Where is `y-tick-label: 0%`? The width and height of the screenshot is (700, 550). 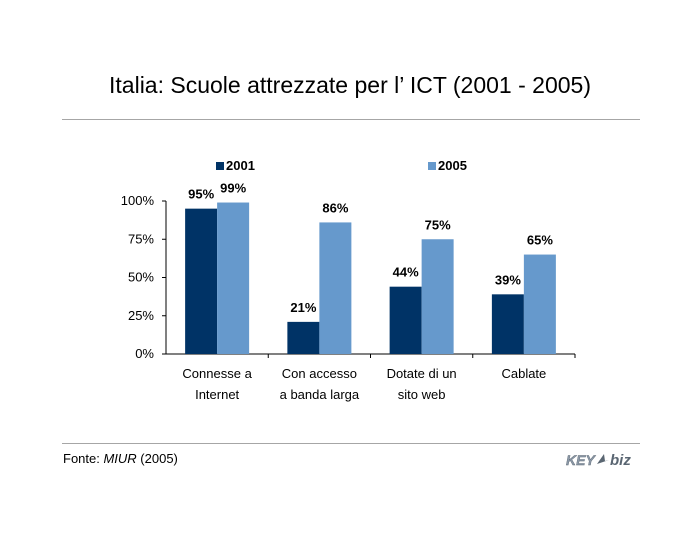
y-tick-label: 0% is located at coordinates (144, 353).